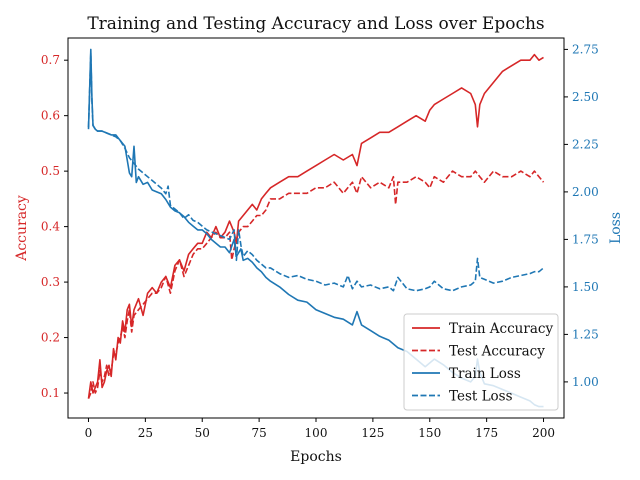 Image resolution: width=640 pixels, height=480 pixels. What do you see at coordinates (50, 116) in the screenshot?
I see `left-y-tick-label: 0.6` at bounding box center [50, 116].